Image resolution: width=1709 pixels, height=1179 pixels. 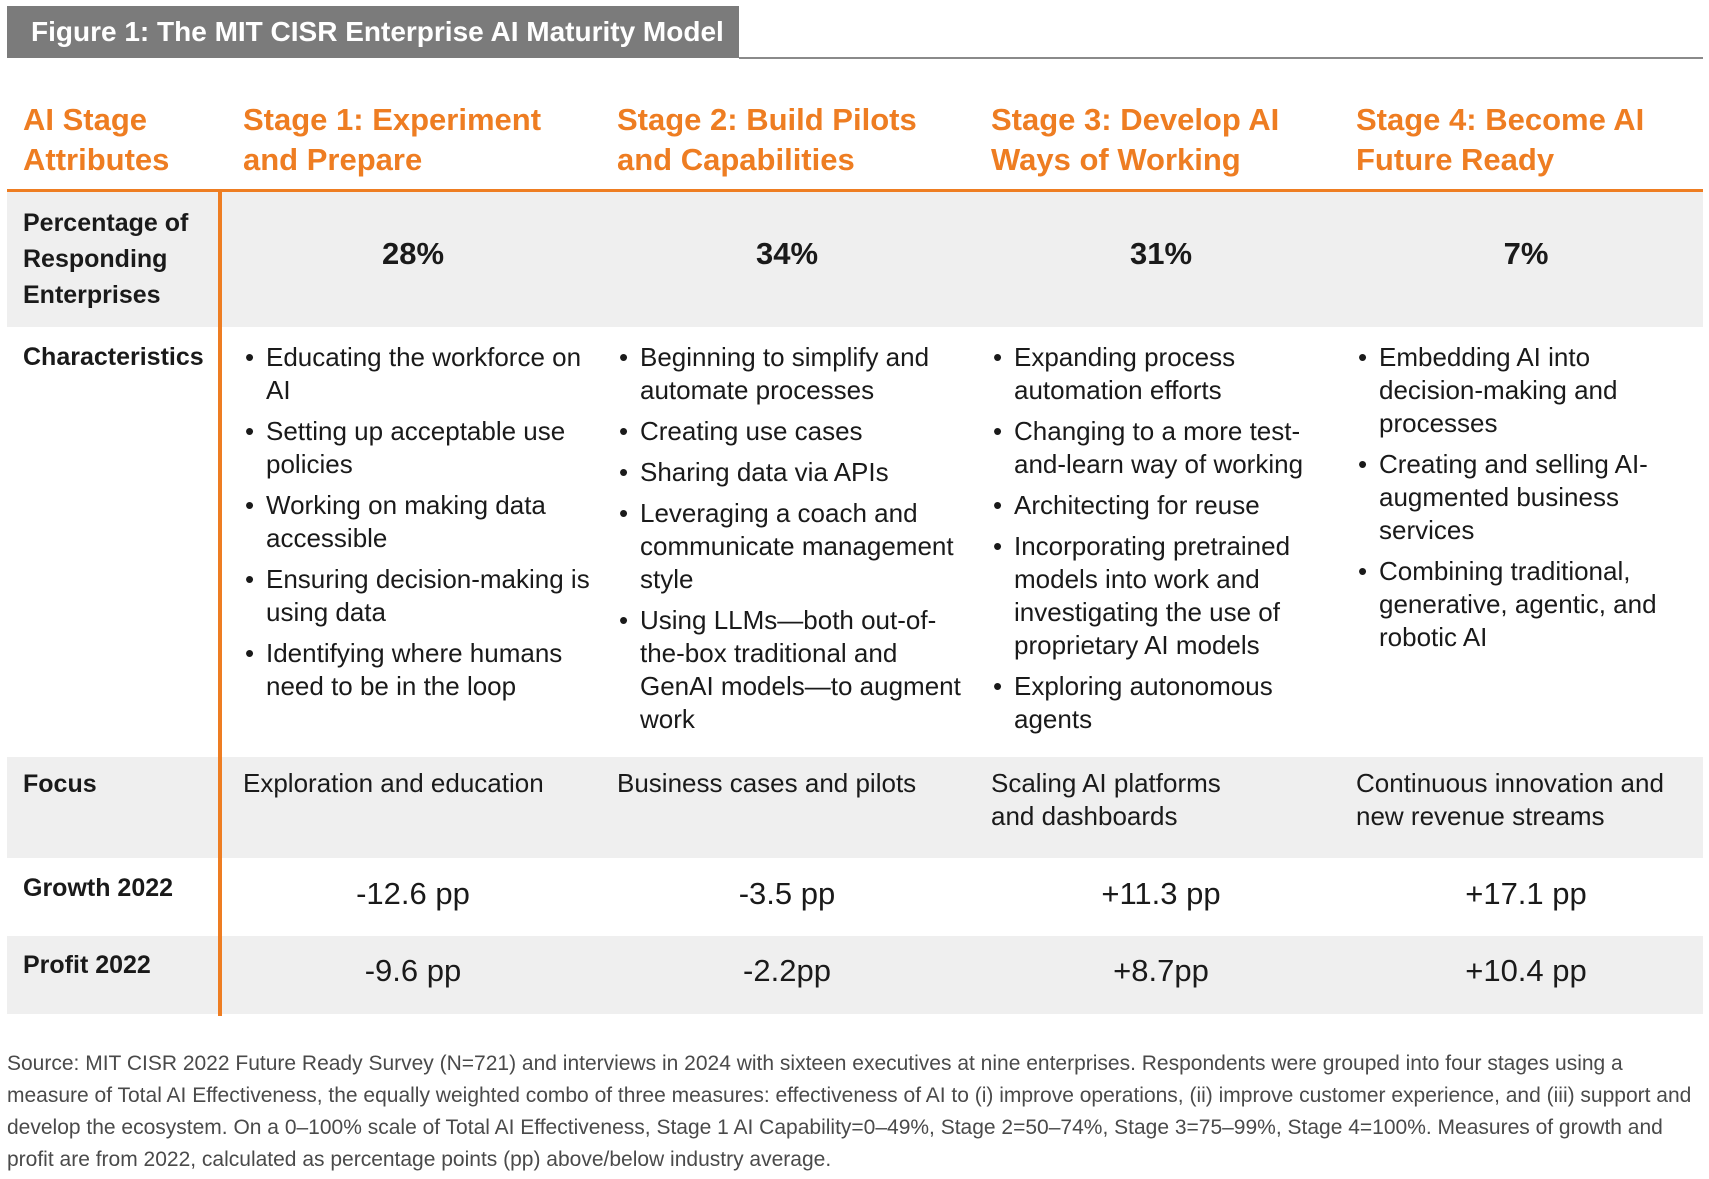 I want to click on header-rule, so click(x=855, y=190).